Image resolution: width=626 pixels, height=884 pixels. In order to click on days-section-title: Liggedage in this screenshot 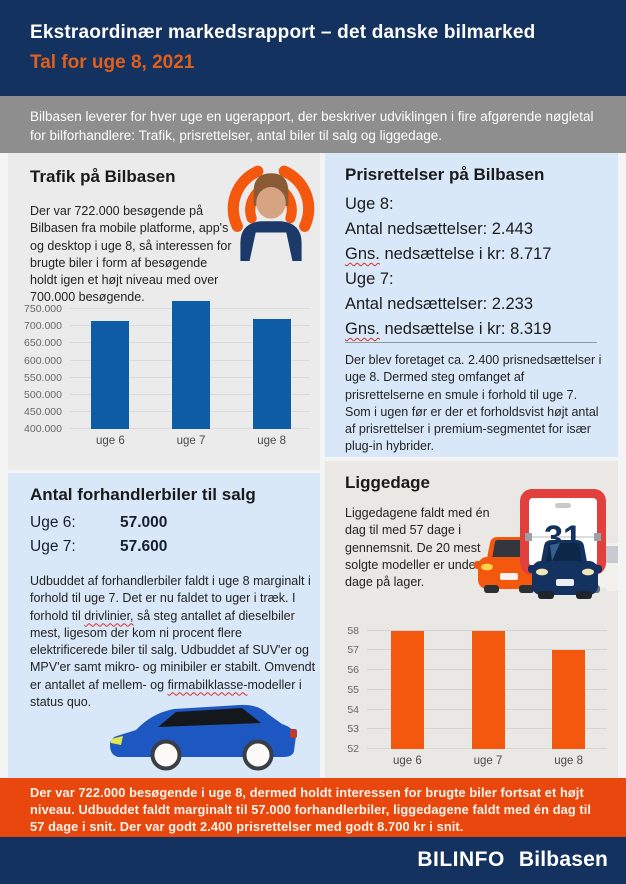, I will do `click(388, 482)`.